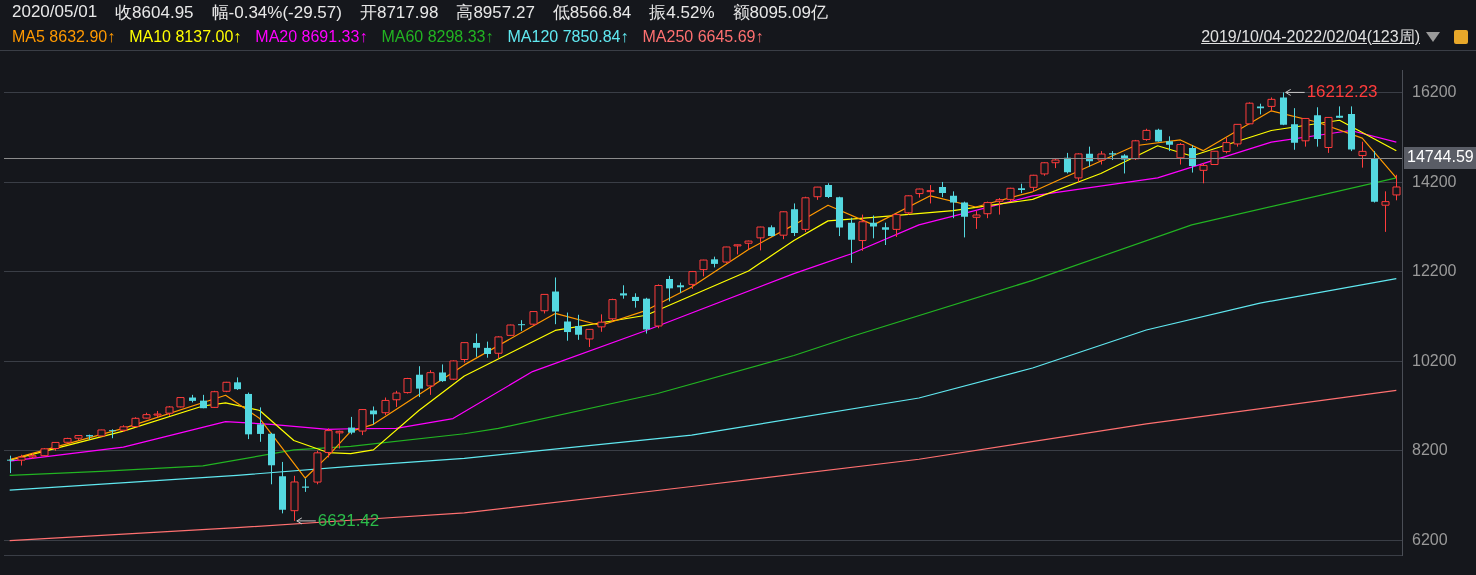  Describe the element at coordinates (208, 36) in the screenshot. I see `text: 8137.00↑` at that location.